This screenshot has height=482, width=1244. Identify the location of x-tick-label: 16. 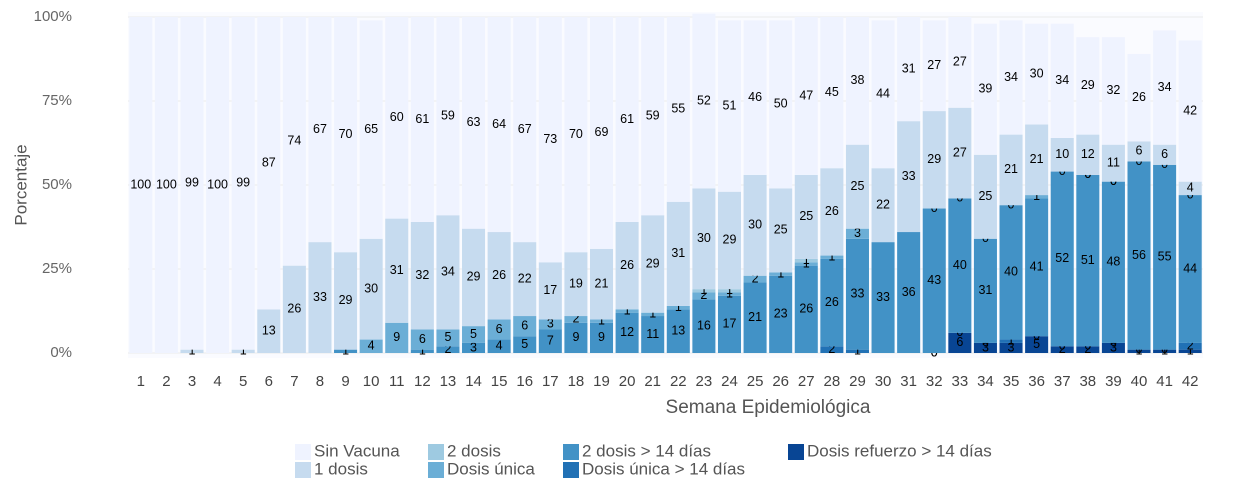
(524, 381).